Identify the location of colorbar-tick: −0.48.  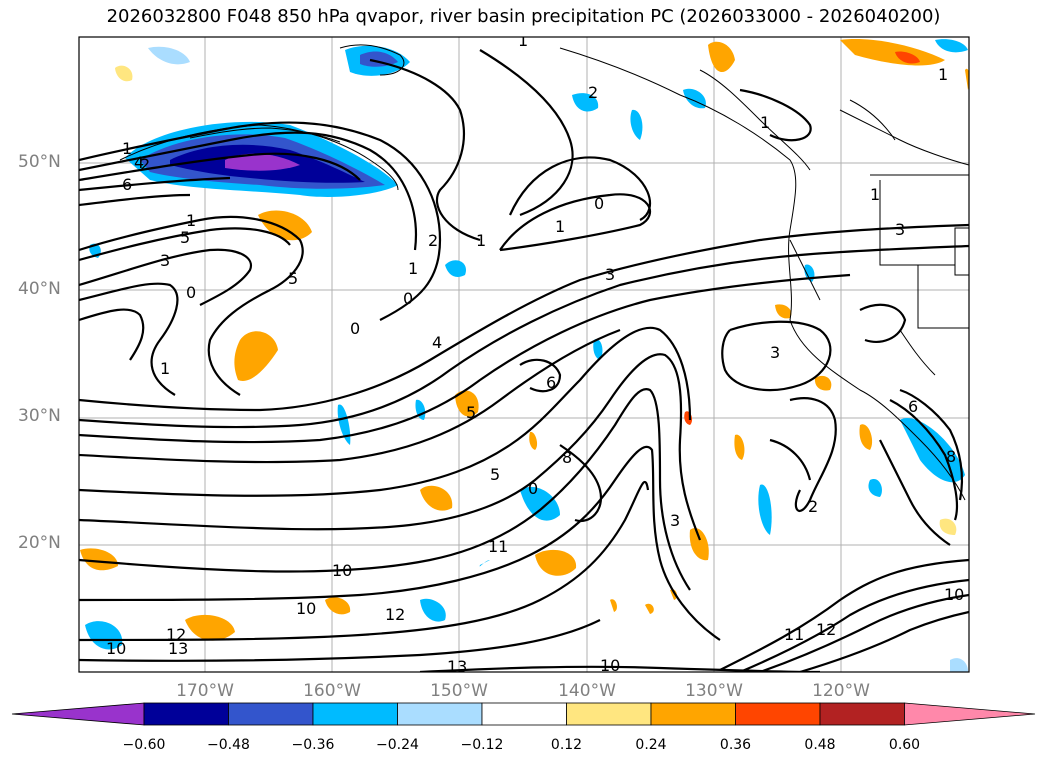
(228, 745).